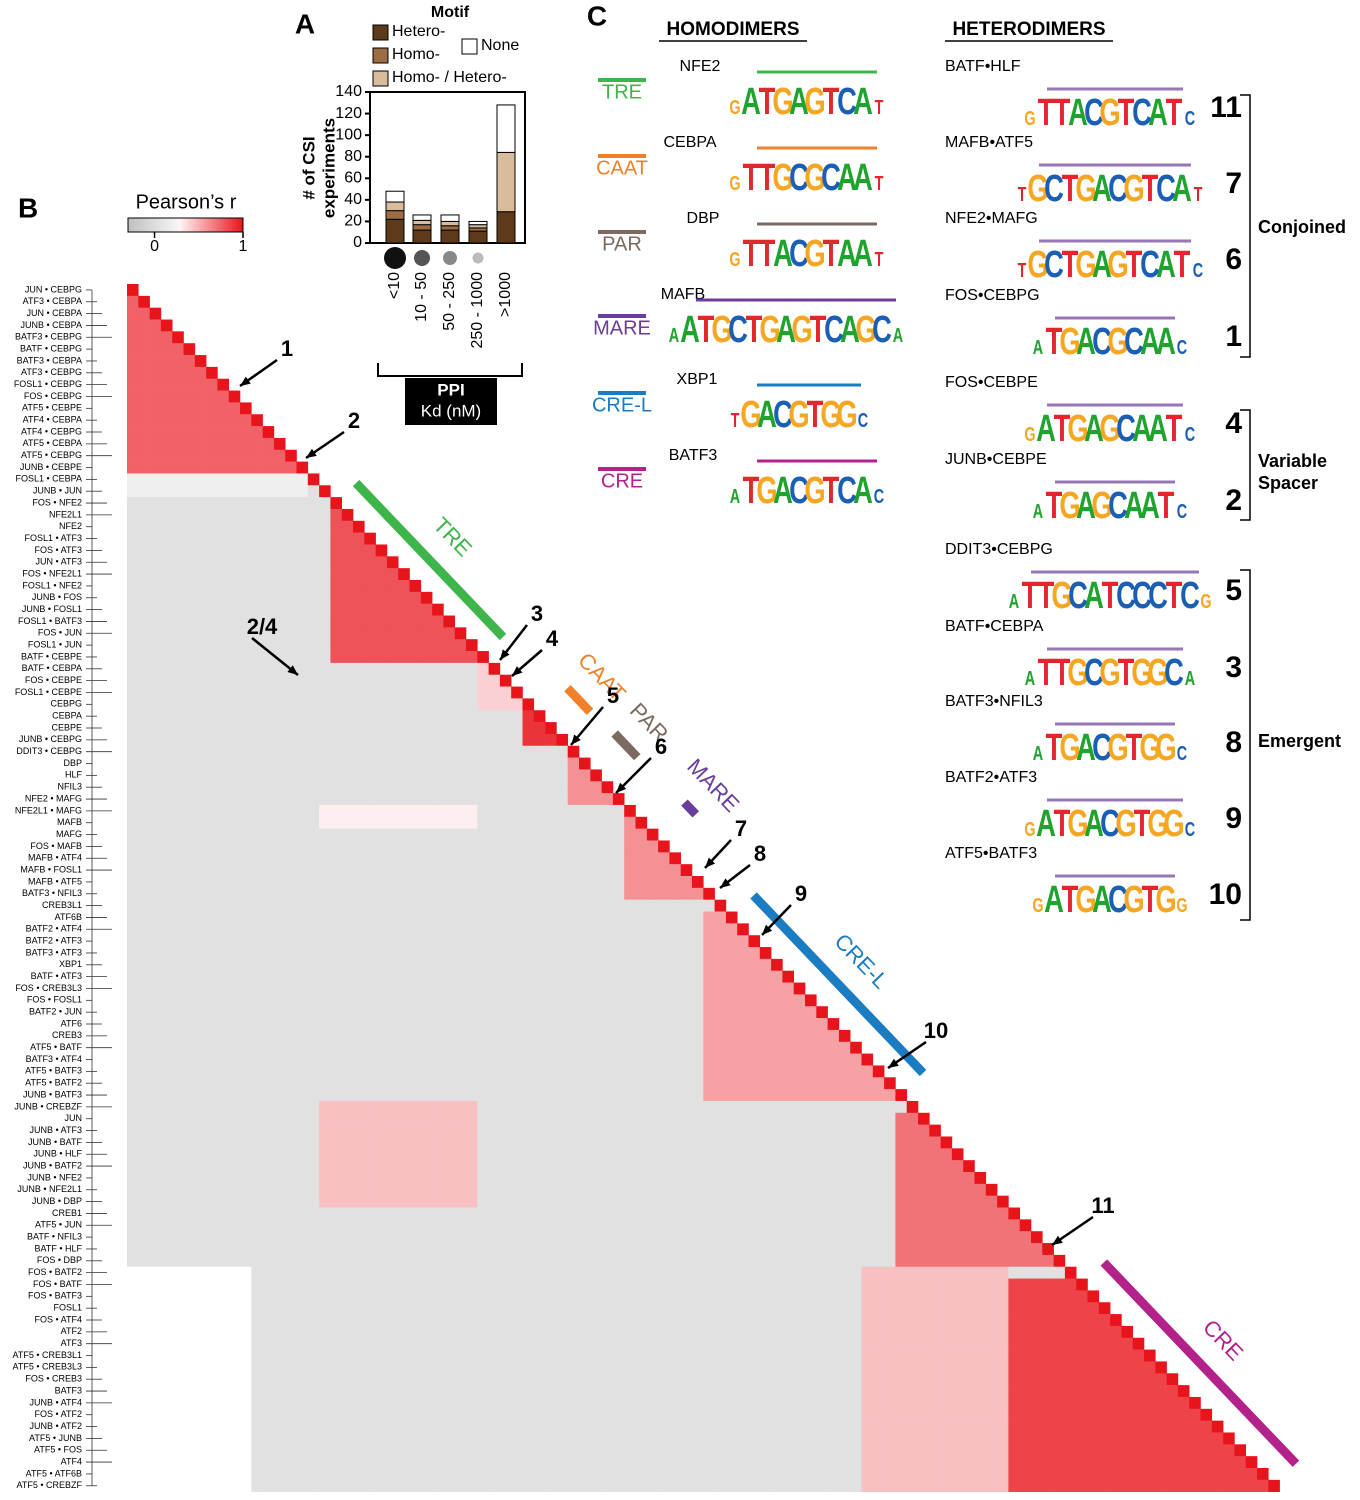 The width and height of the screenshot is (1360, 1500). I want to click on y-tick-label: 40, so click(353, 199).